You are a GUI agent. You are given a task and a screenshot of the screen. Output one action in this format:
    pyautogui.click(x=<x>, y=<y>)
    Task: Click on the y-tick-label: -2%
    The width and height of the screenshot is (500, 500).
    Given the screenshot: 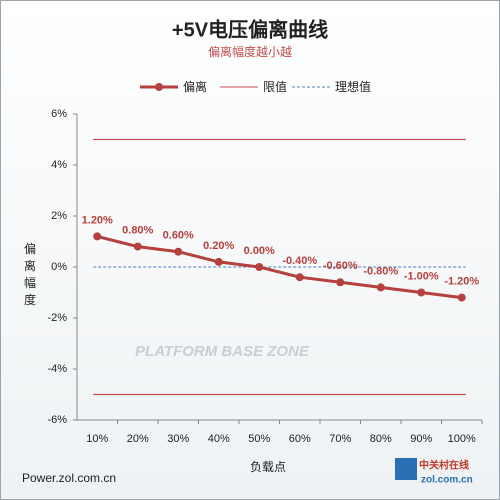 What is the action you would take?
    pyautogui.click(x=57, y=318)
    